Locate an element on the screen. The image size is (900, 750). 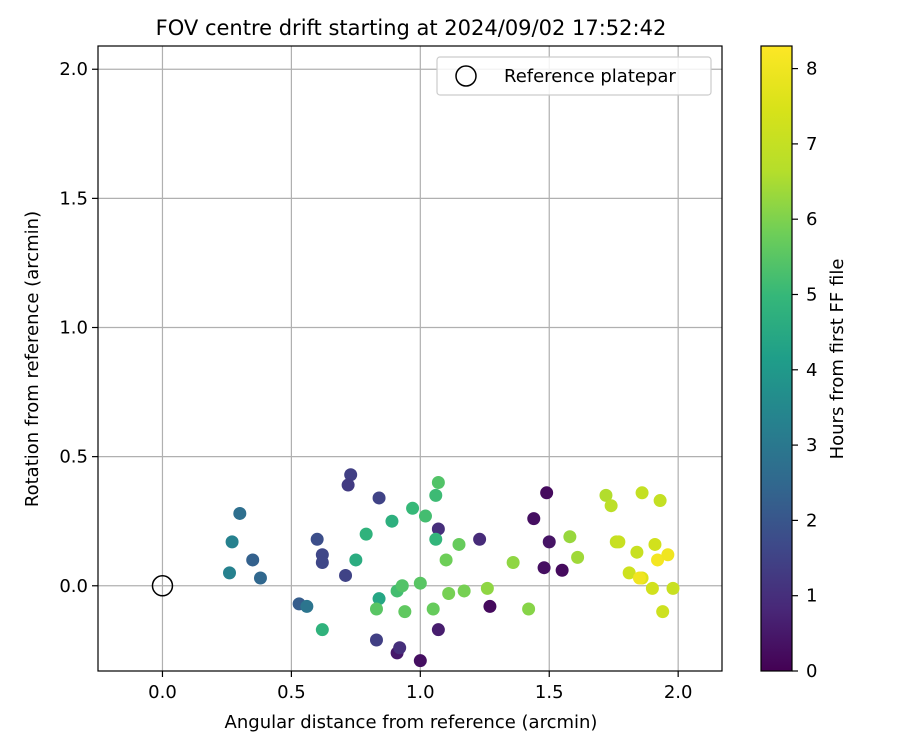
colorbar-tick-label: 5 is located at coordinates (811, 294).